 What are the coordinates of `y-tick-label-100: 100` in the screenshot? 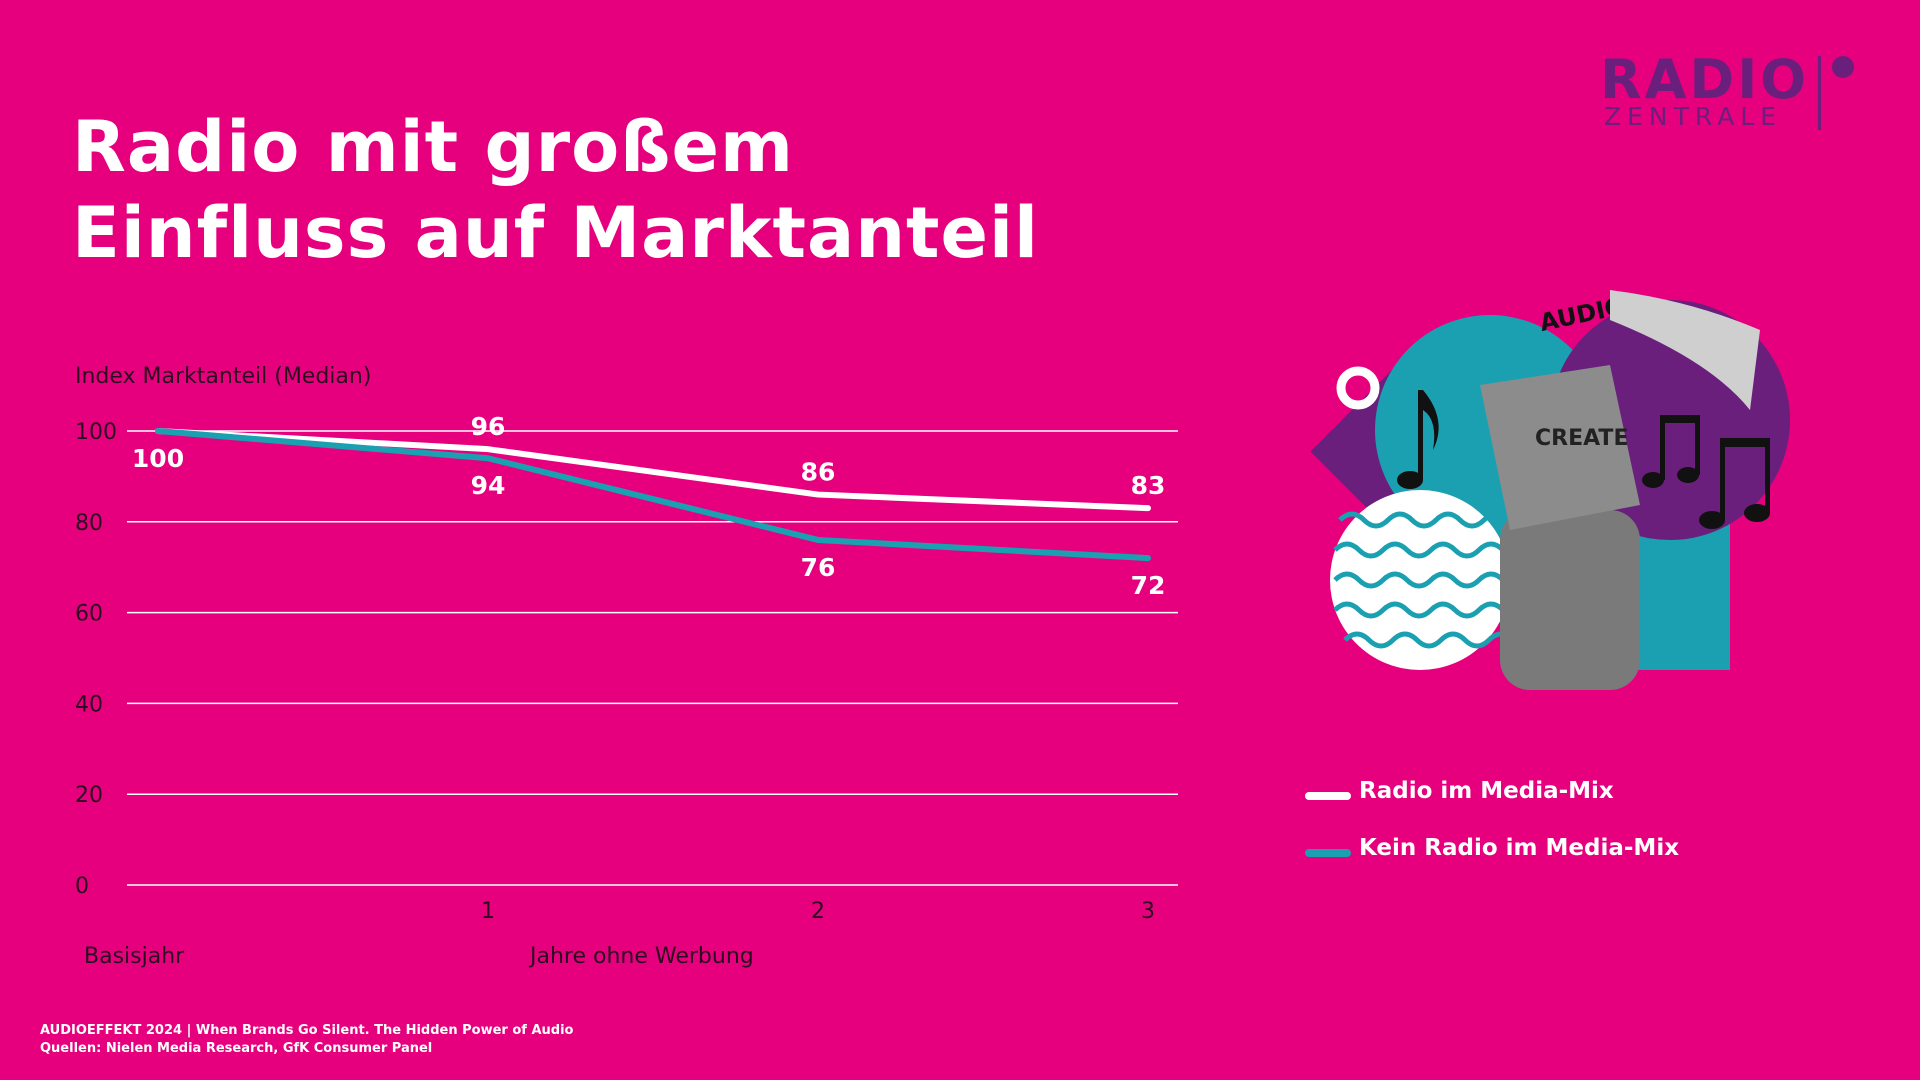 It's located at (96, 432).